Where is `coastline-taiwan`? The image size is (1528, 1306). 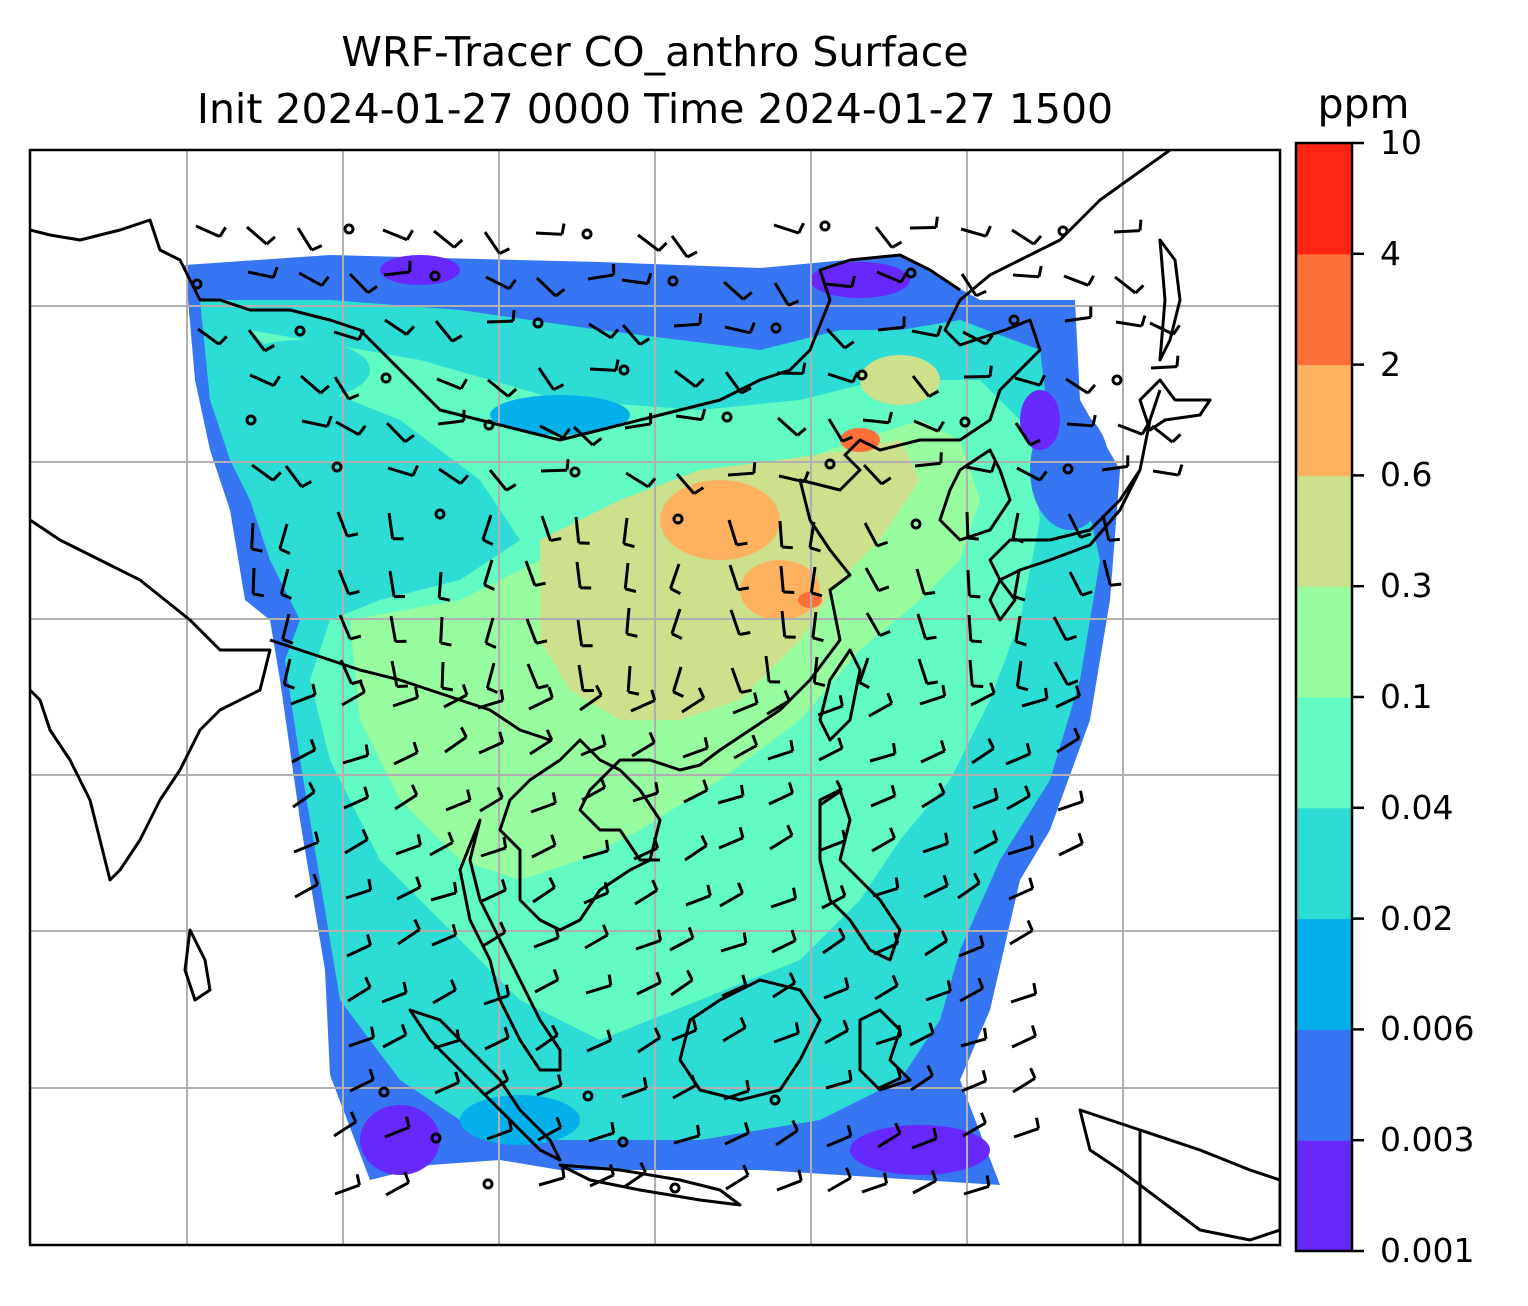
coastline-taiwan is located at coordinates (840, 695).